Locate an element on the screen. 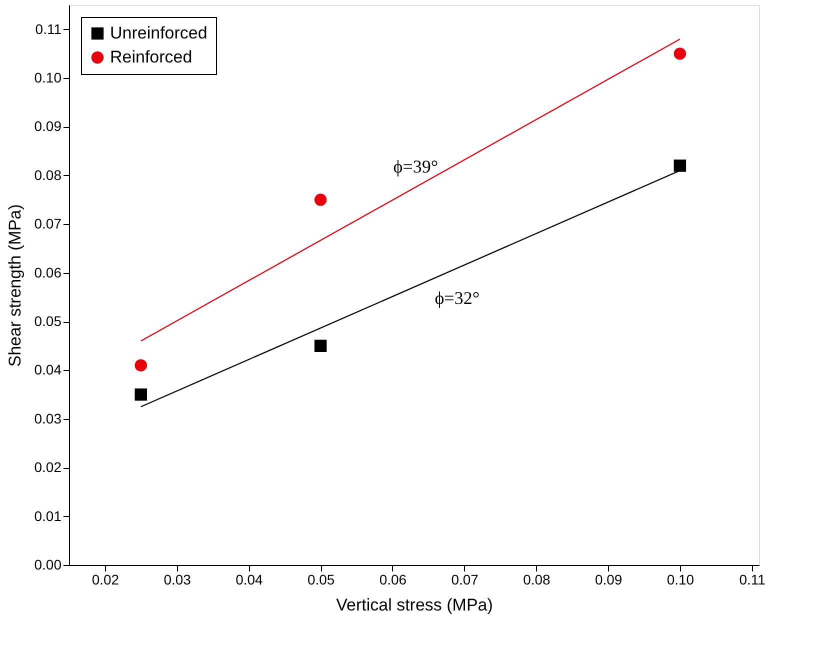  x-tick-label: 0.11 is located at coordinates (752, 580).